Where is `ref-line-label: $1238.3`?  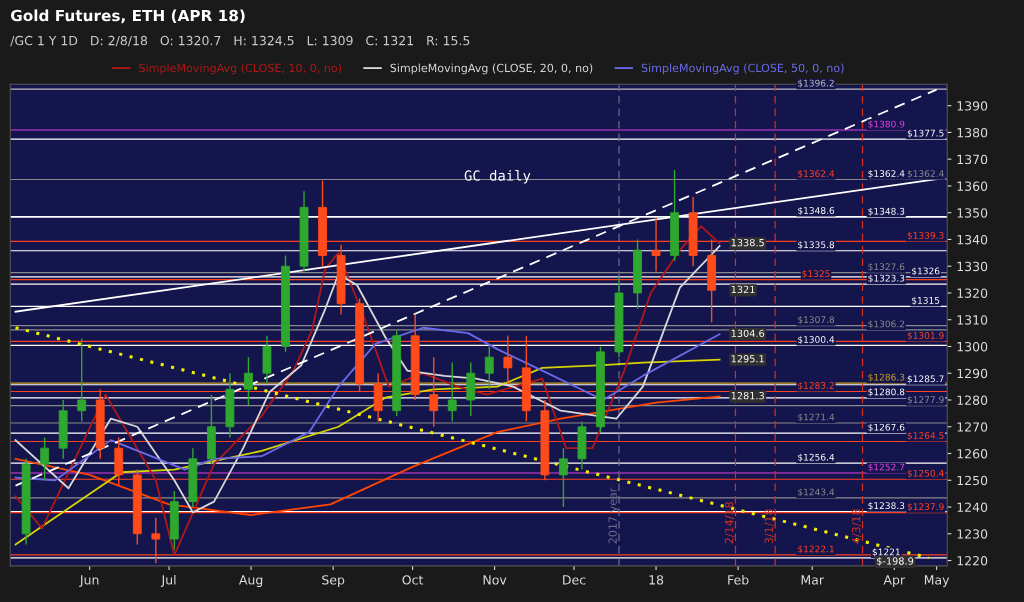 ref-line-label: $1238.3 is located at coordinates (886, 506).